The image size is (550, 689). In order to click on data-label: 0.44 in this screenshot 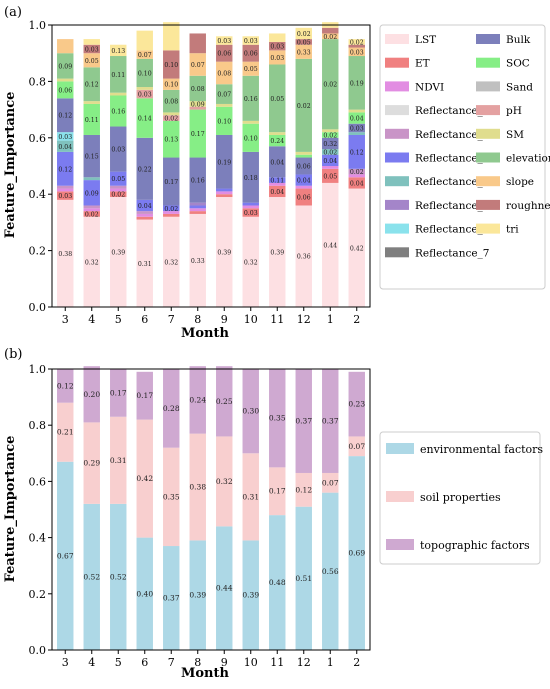, I will do `click(330, 245)`.